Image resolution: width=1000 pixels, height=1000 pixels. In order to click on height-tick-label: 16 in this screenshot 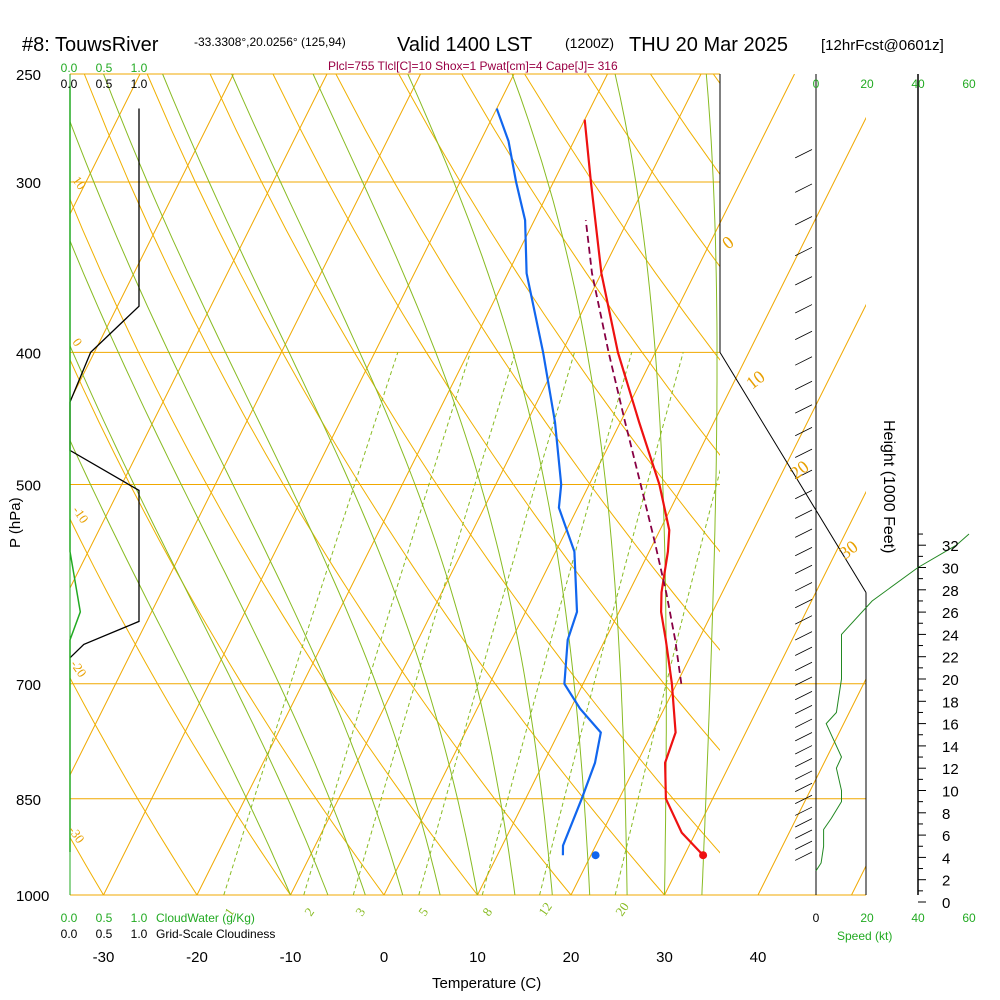, I will do `click(950, 725)`.